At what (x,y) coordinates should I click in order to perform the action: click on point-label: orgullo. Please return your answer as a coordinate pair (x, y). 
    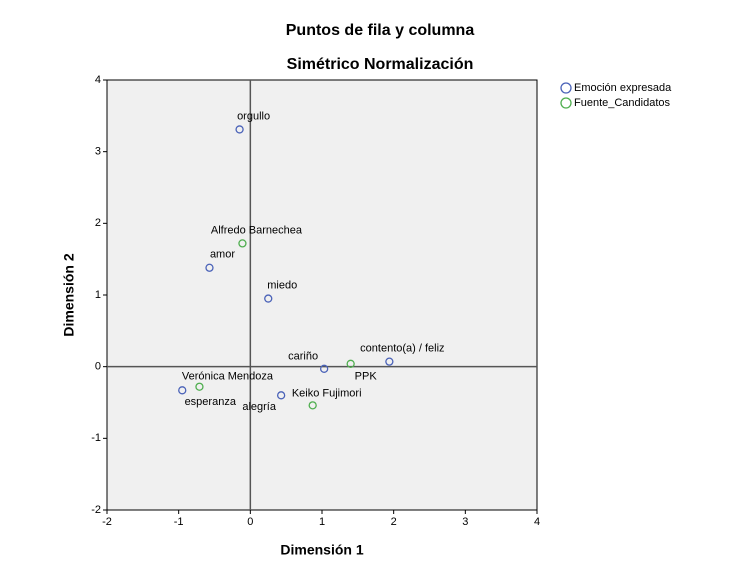
    Looking at the image, I should click on (253, 116).